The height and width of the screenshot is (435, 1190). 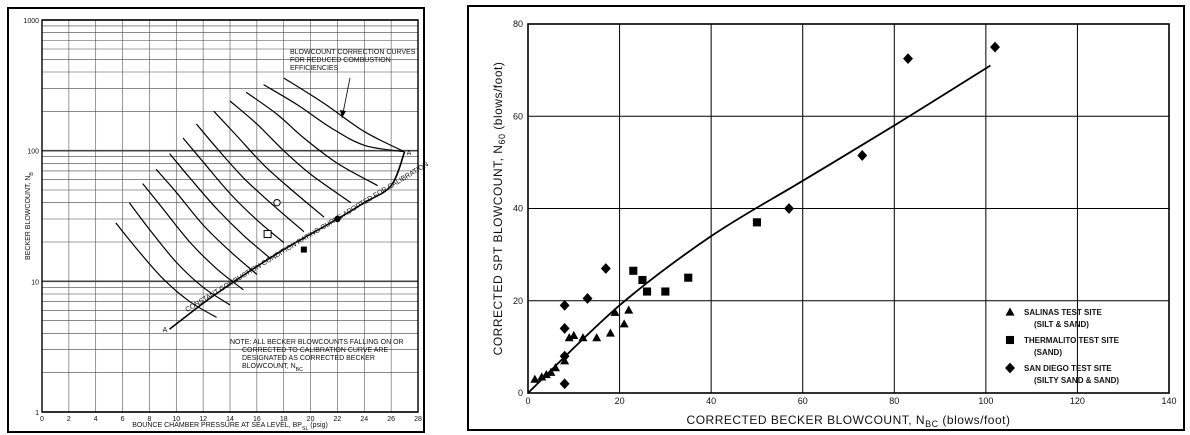 What do you see at coordinates (33, 152) in the screenshot?
I see `y-tick-label: 100` at bounding box center [33, 152].